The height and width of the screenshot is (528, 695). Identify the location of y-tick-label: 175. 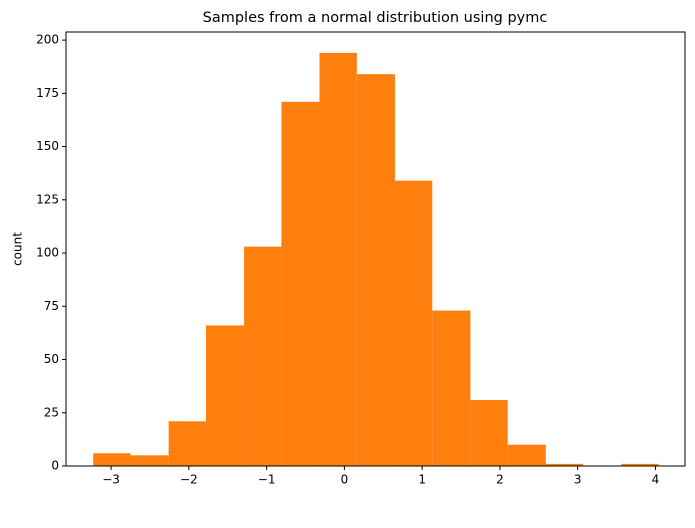
(47, 93).